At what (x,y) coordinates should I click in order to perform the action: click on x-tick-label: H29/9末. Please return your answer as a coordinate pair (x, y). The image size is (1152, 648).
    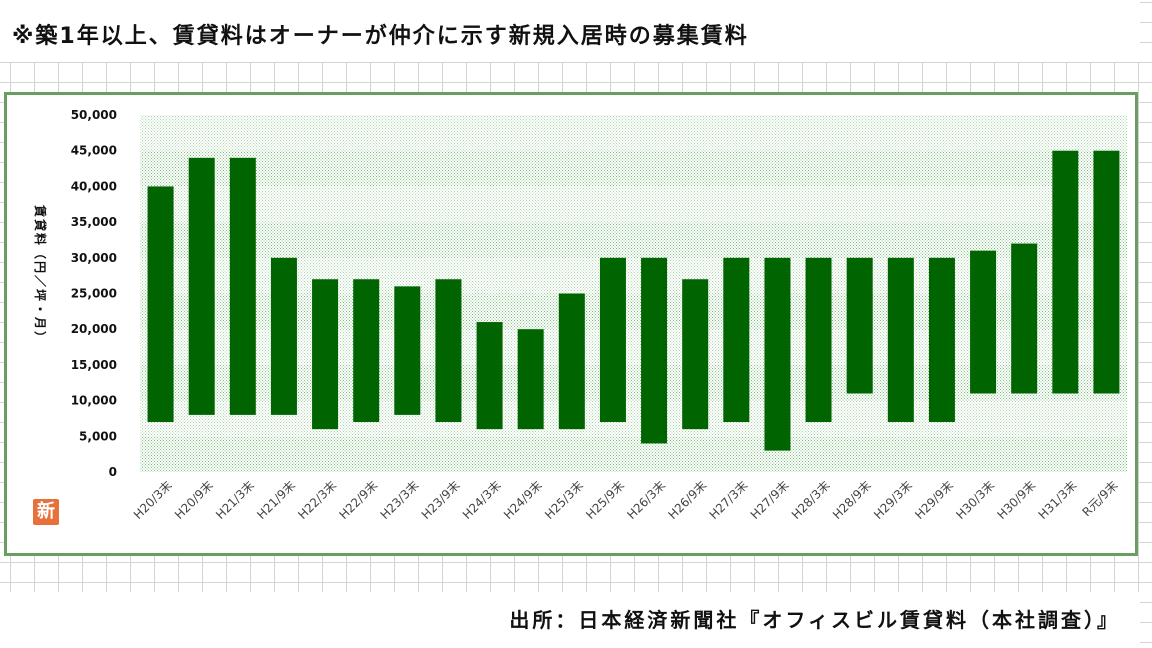
    Looking at the image, I should click on (934, 500).